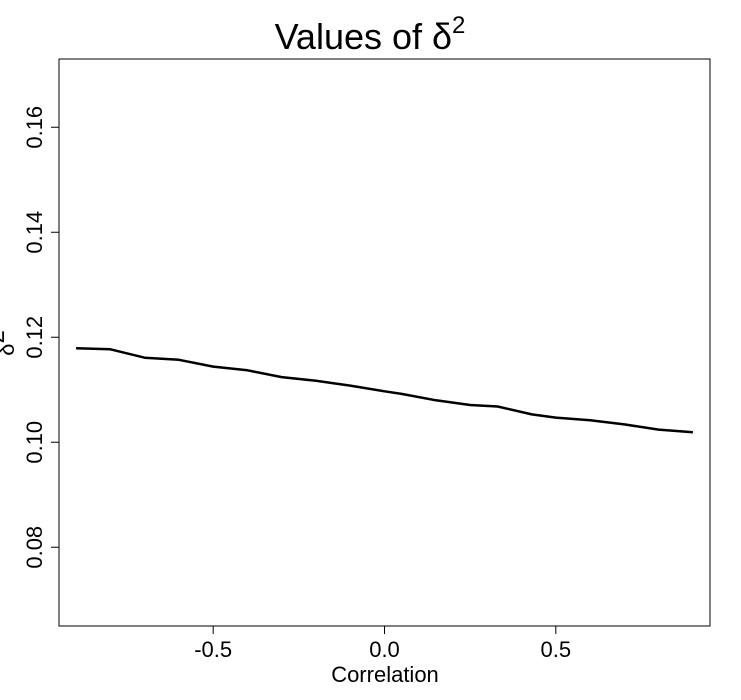 This screenshot has width=741, height=700. Describe the element at coordinates (556, 649) in the screenshot. I see `x-tick-label: 0.5` at that location.